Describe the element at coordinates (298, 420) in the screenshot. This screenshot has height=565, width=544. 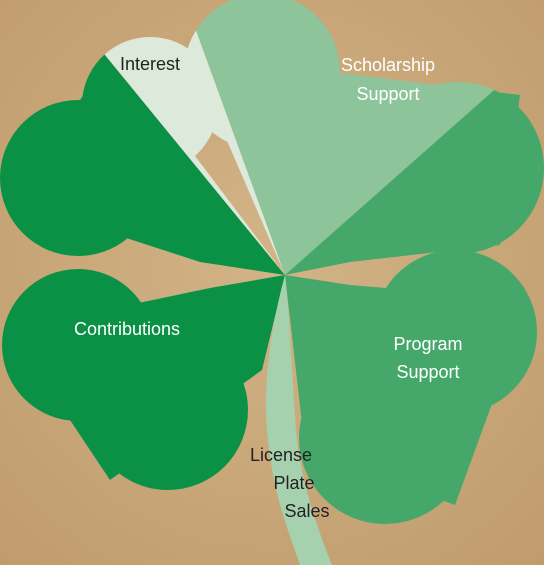
I see `stem-sector` at that location.